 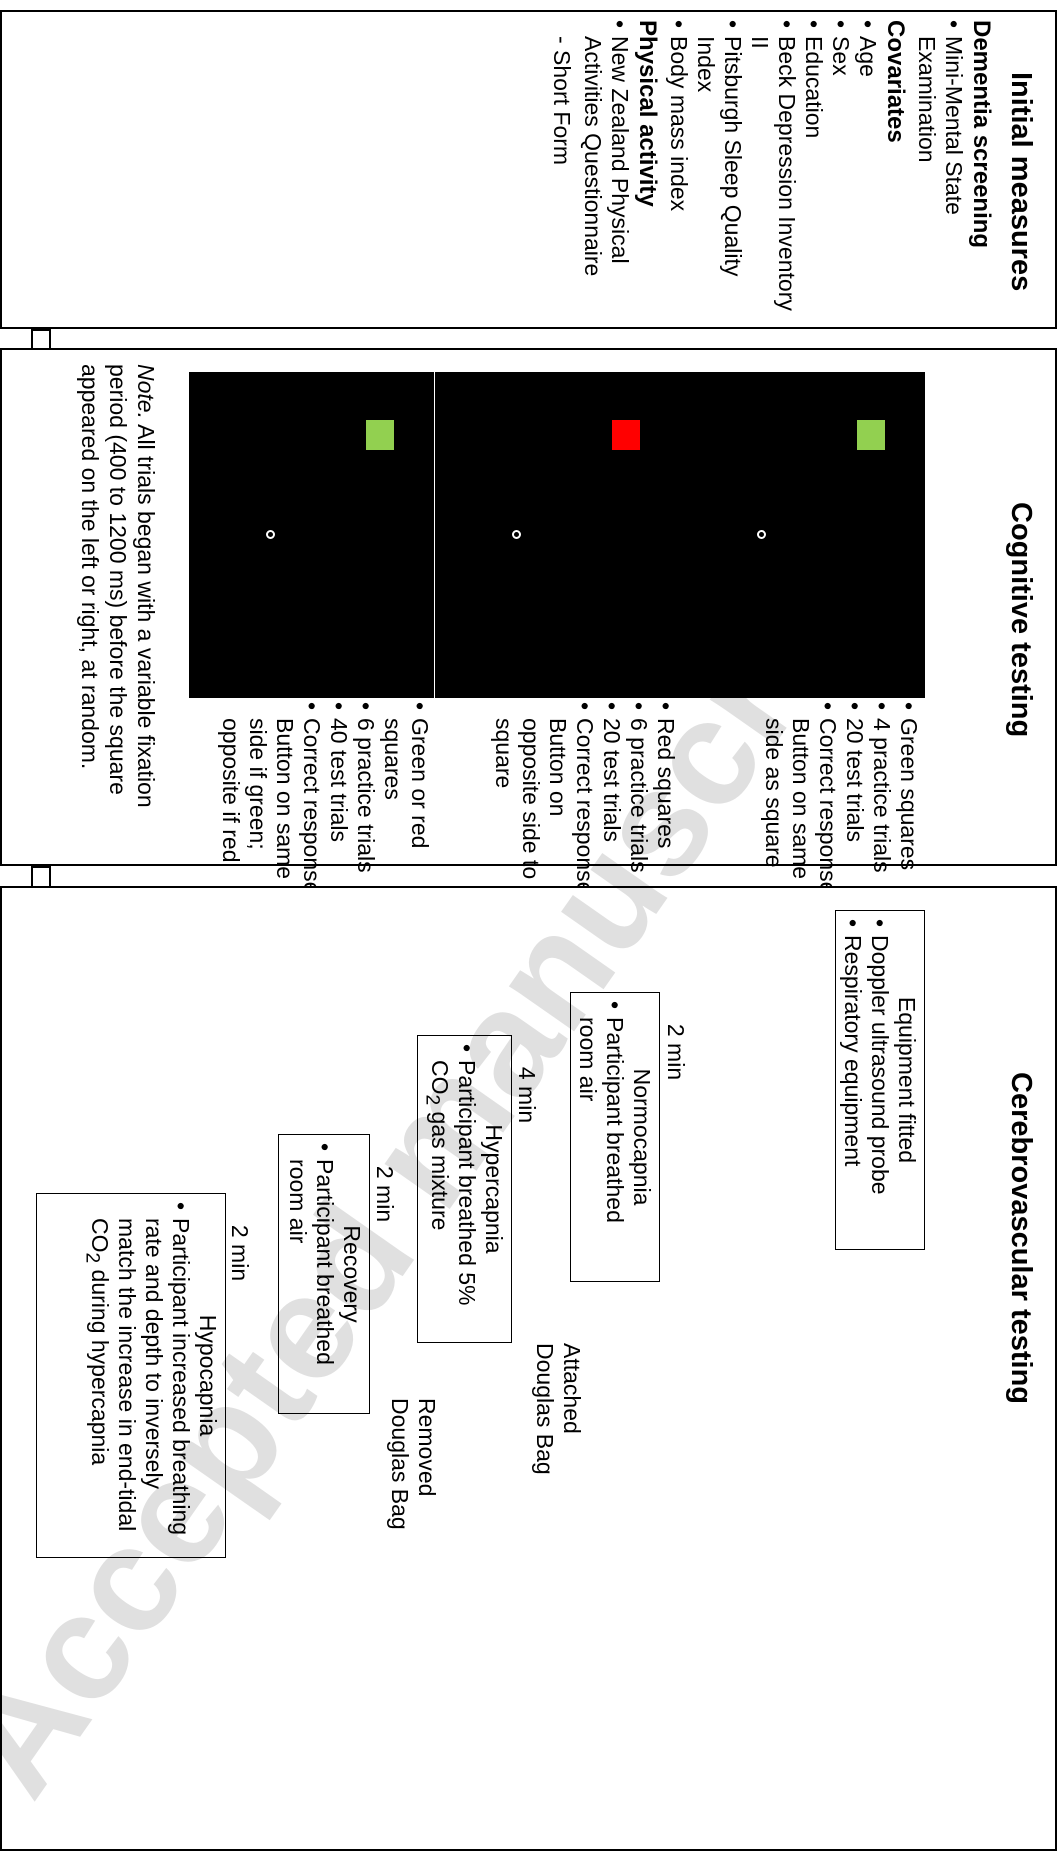 What do you see at coordinates (352, 1274) in the screenshot?
I see `box-title: Recovery` at bounding box center [352, 1274].